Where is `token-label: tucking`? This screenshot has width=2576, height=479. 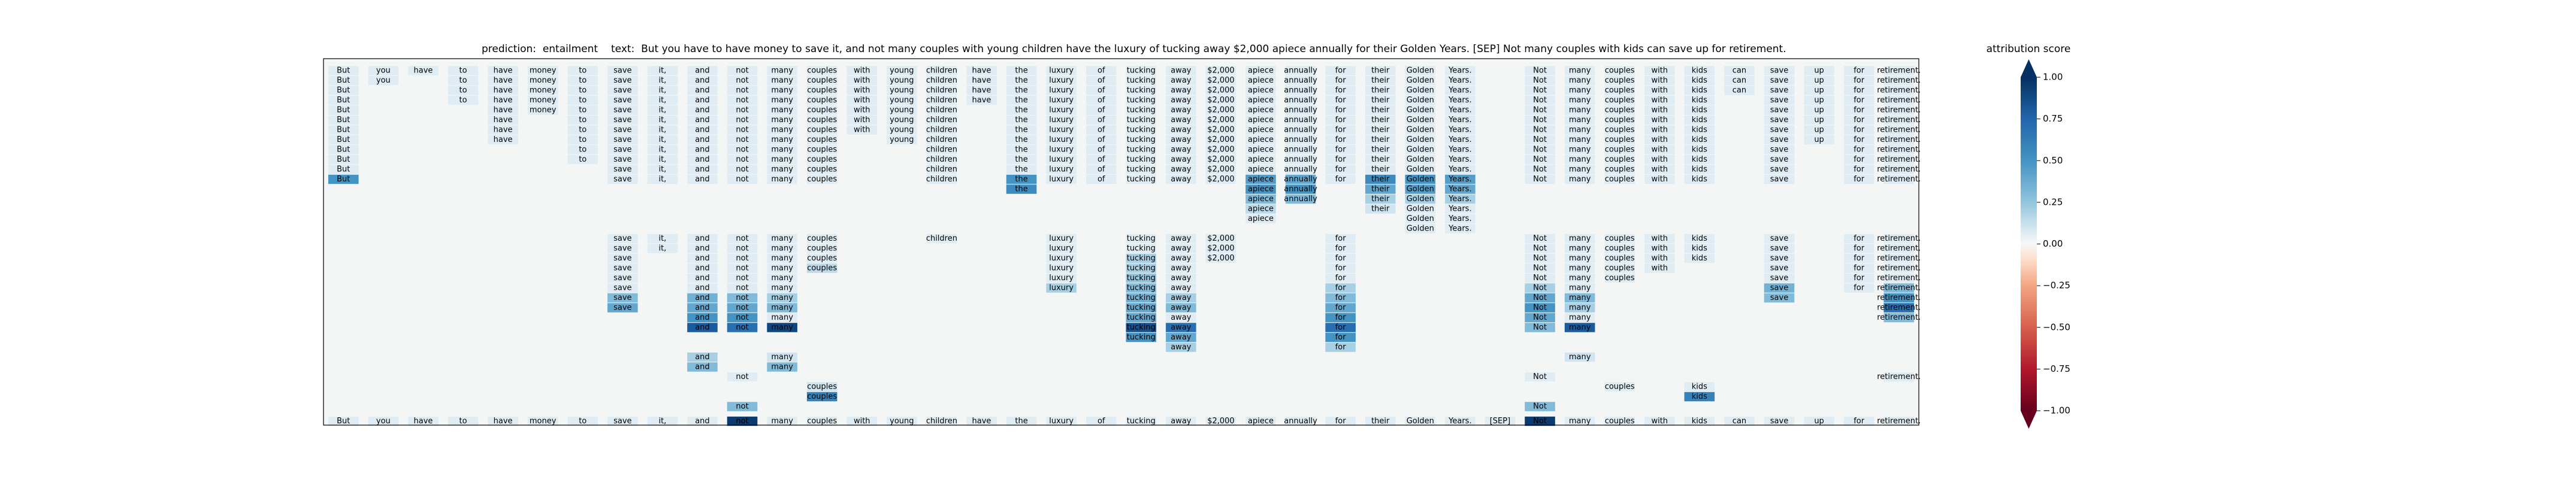 token-label: tucking is located at coordinates (1141, 258).